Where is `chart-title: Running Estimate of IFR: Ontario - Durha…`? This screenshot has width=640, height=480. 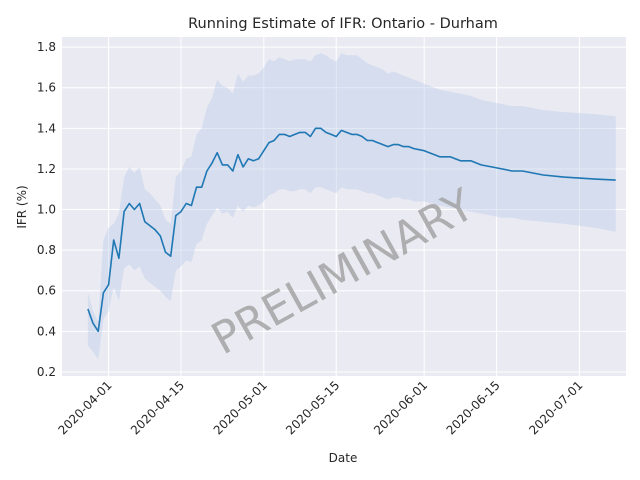
chart-title: Running Estimate of IFR: Ontario - Durha… is located at coordinates (343, 24).